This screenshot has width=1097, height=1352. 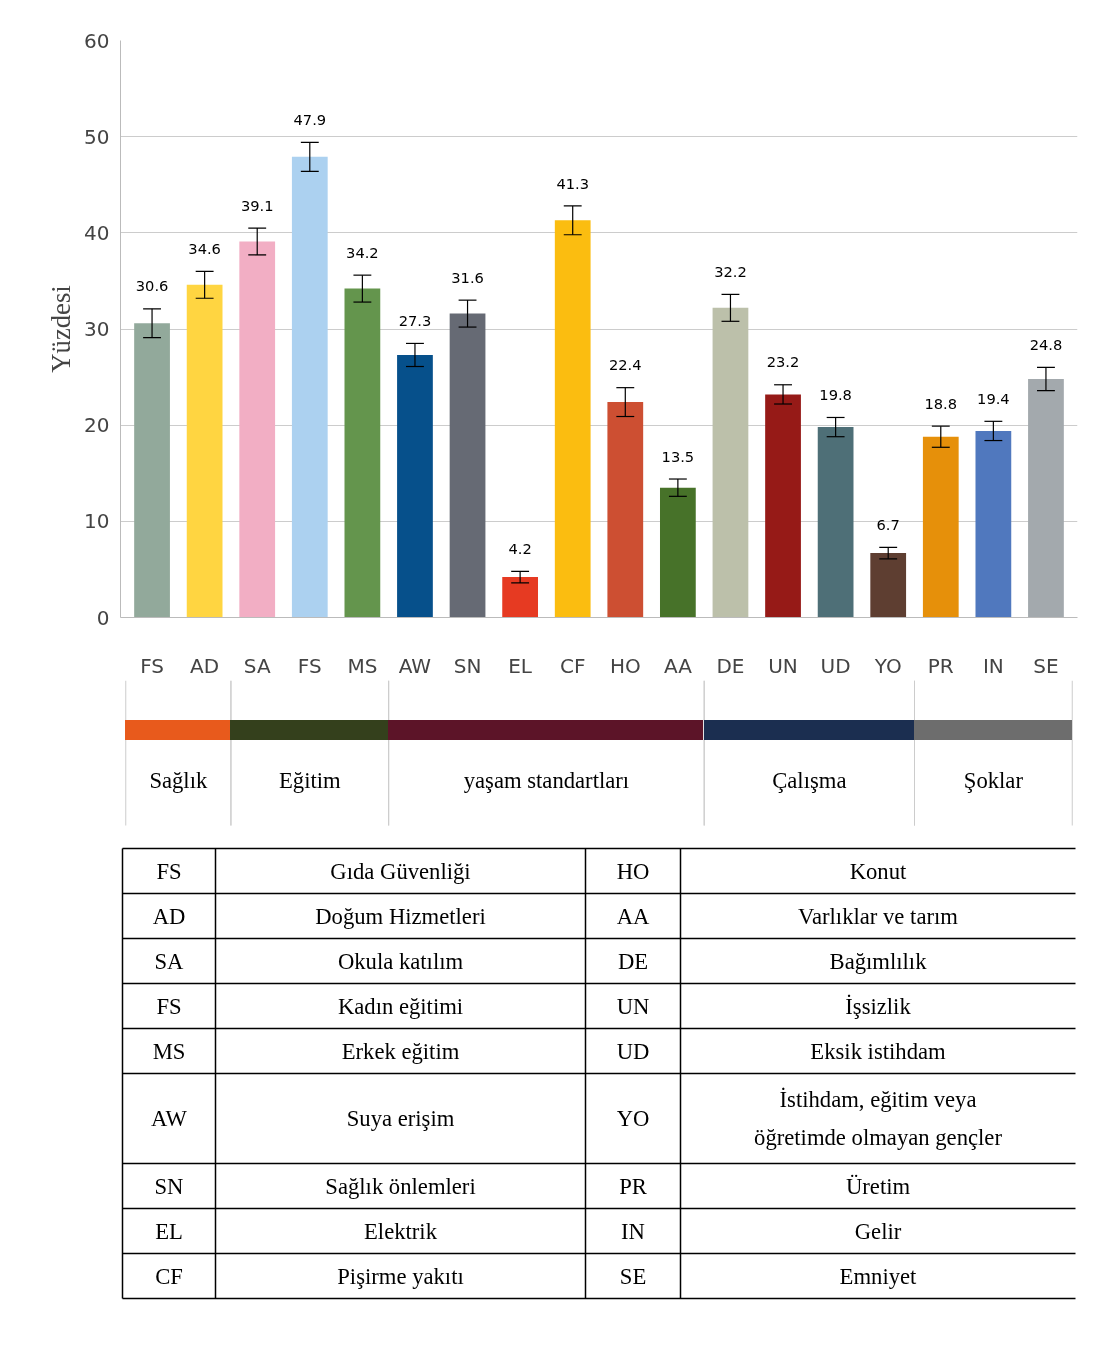 What do you see at coordinates (362, 252) in the screenshot?
I see `data-label: 34.2` at bounding box center [362, 252].